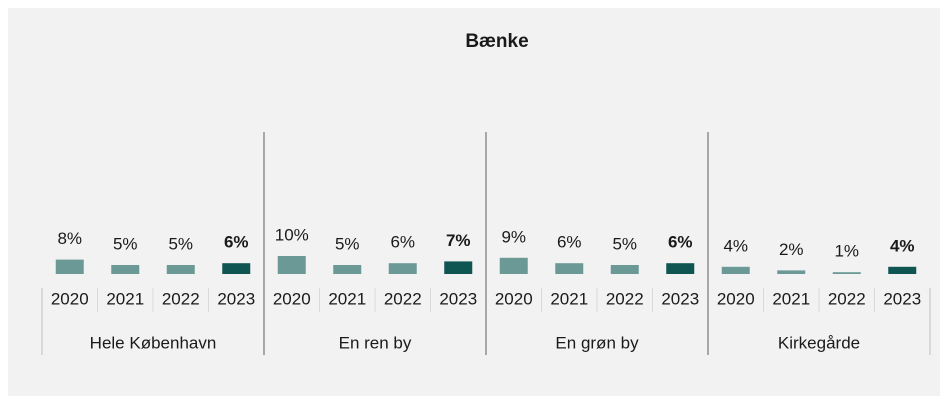 This screenshot has width=948, height=404. Describe the element at coordinates (292, 234) in the screenshot. I see `data-label: 10%` at that location.